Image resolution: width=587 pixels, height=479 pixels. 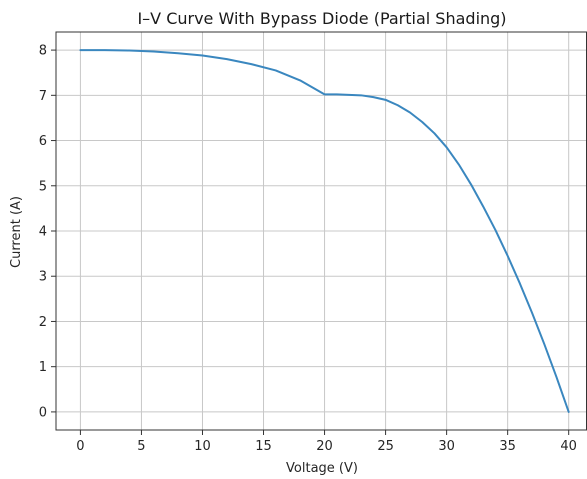 I want to click on x-tick-label: 25, so click(x=385, y=446).